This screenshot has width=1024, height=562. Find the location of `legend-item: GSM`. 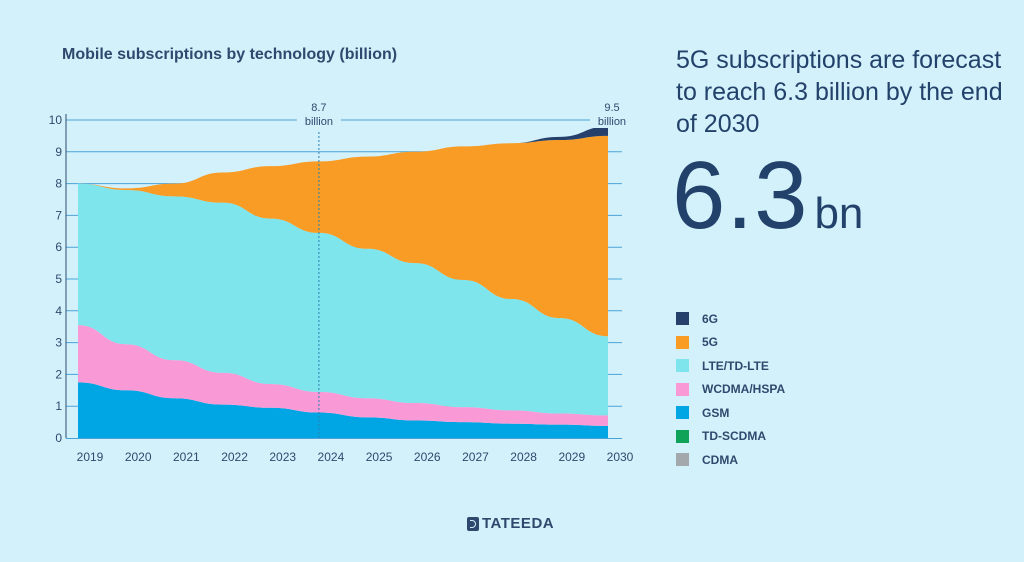

legend-item: GSM is located at coordinates (730, 413).